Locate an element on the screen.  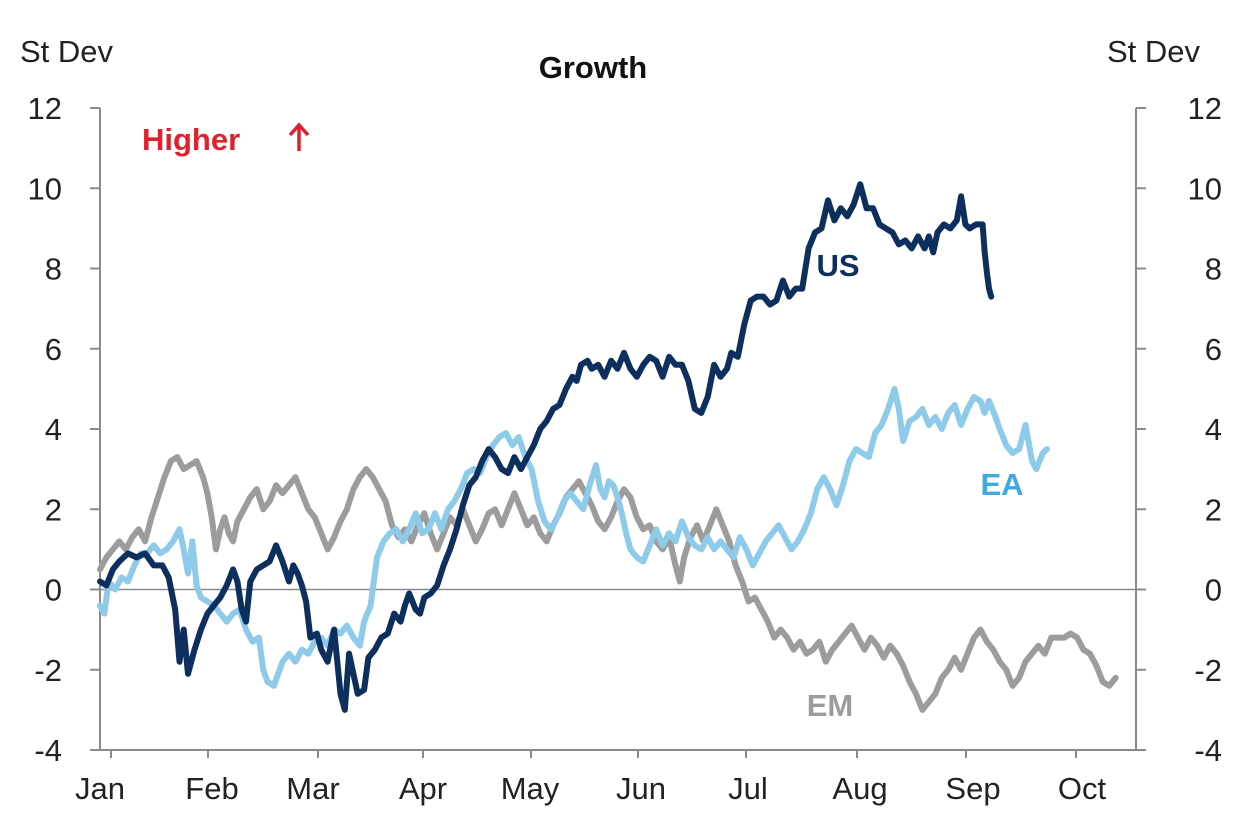
up-arrow-icon is located at coordinates (299, 136).